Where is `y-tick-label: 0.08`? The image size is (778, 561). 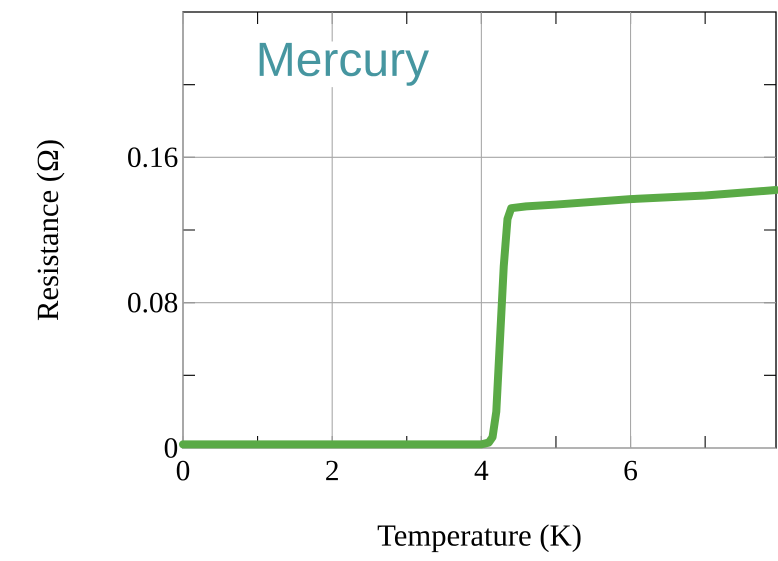
y-tick-label: 0.08 is located at coordinates (153, 302).